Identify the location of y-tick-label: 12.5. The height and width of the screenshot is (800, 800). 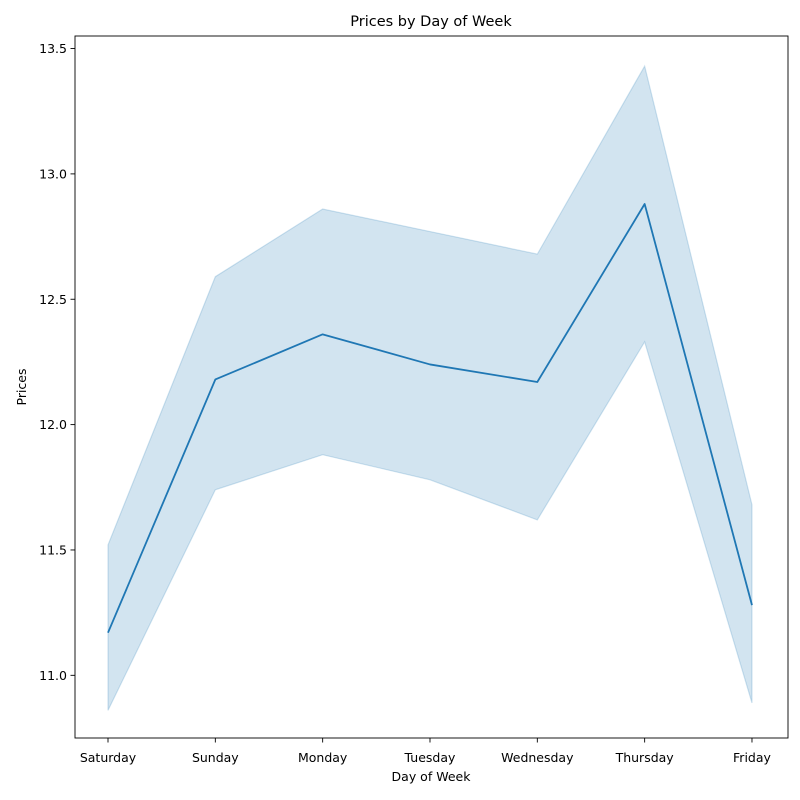
(53, 299).